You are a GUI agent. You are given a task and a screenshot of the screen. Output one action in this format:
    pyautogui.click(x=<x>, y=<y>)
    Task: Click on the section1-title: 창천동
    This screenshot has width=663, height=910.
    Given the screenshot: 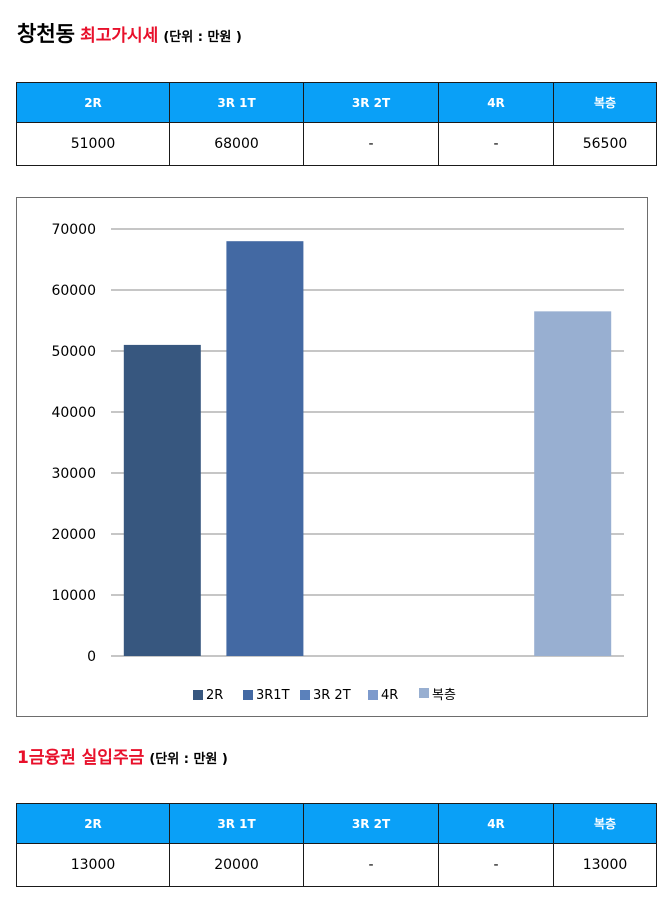 What is the action you would take?
    pyautogui.click(x=46, y=34)
    